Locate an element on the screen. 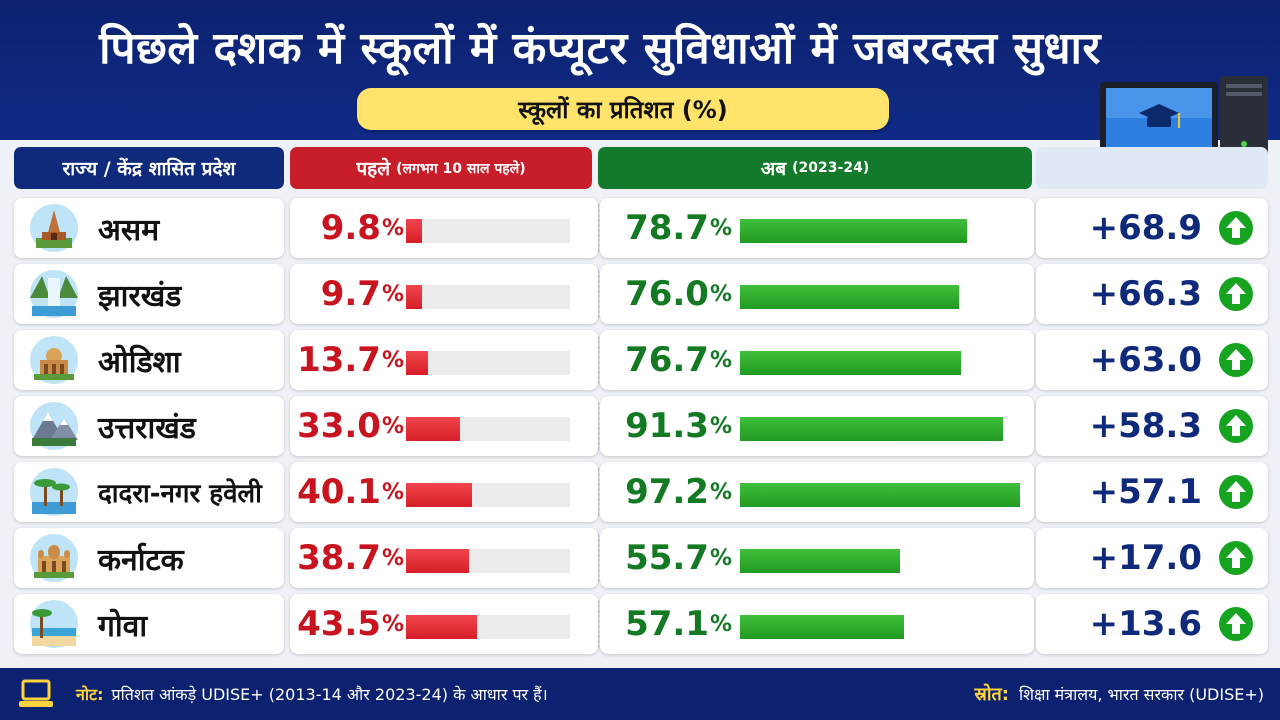 The width and height of the screenshot is (1280, 720). footer-source-label: स्रोत: is located at coordinates (991, 694).